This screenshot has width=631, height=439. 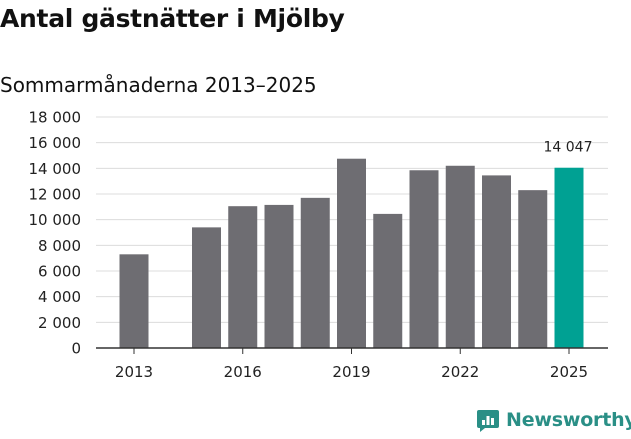 What do you see at coordinates (134, 372) in the screenshot?
I see `x-tick-label: 2013` at bounding box center [134, 372].